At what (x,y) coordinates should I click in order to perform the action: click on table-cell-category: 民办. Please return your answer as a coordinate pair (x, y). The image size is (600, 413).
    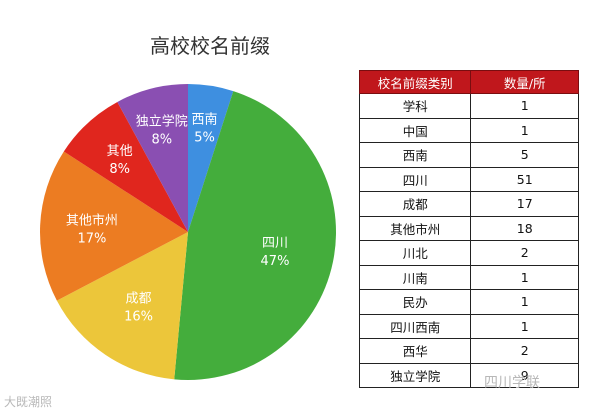
    Looking at the image, I should click on (415, 302).